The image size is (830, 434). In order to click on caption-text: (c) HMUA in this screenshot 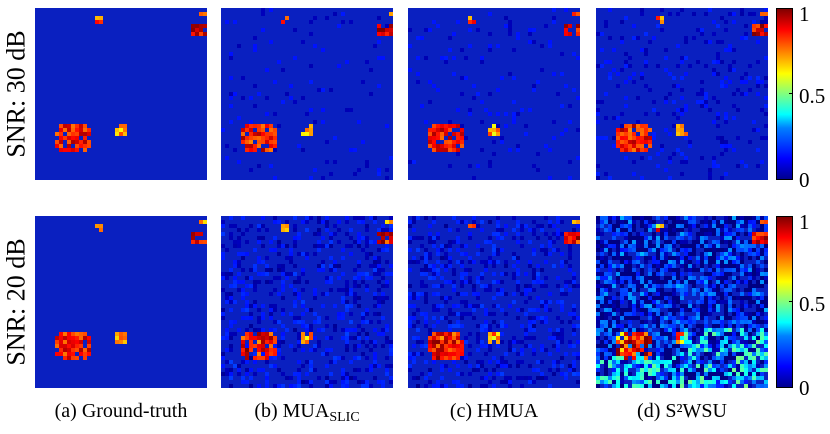, I will do `click(494, 411)`.